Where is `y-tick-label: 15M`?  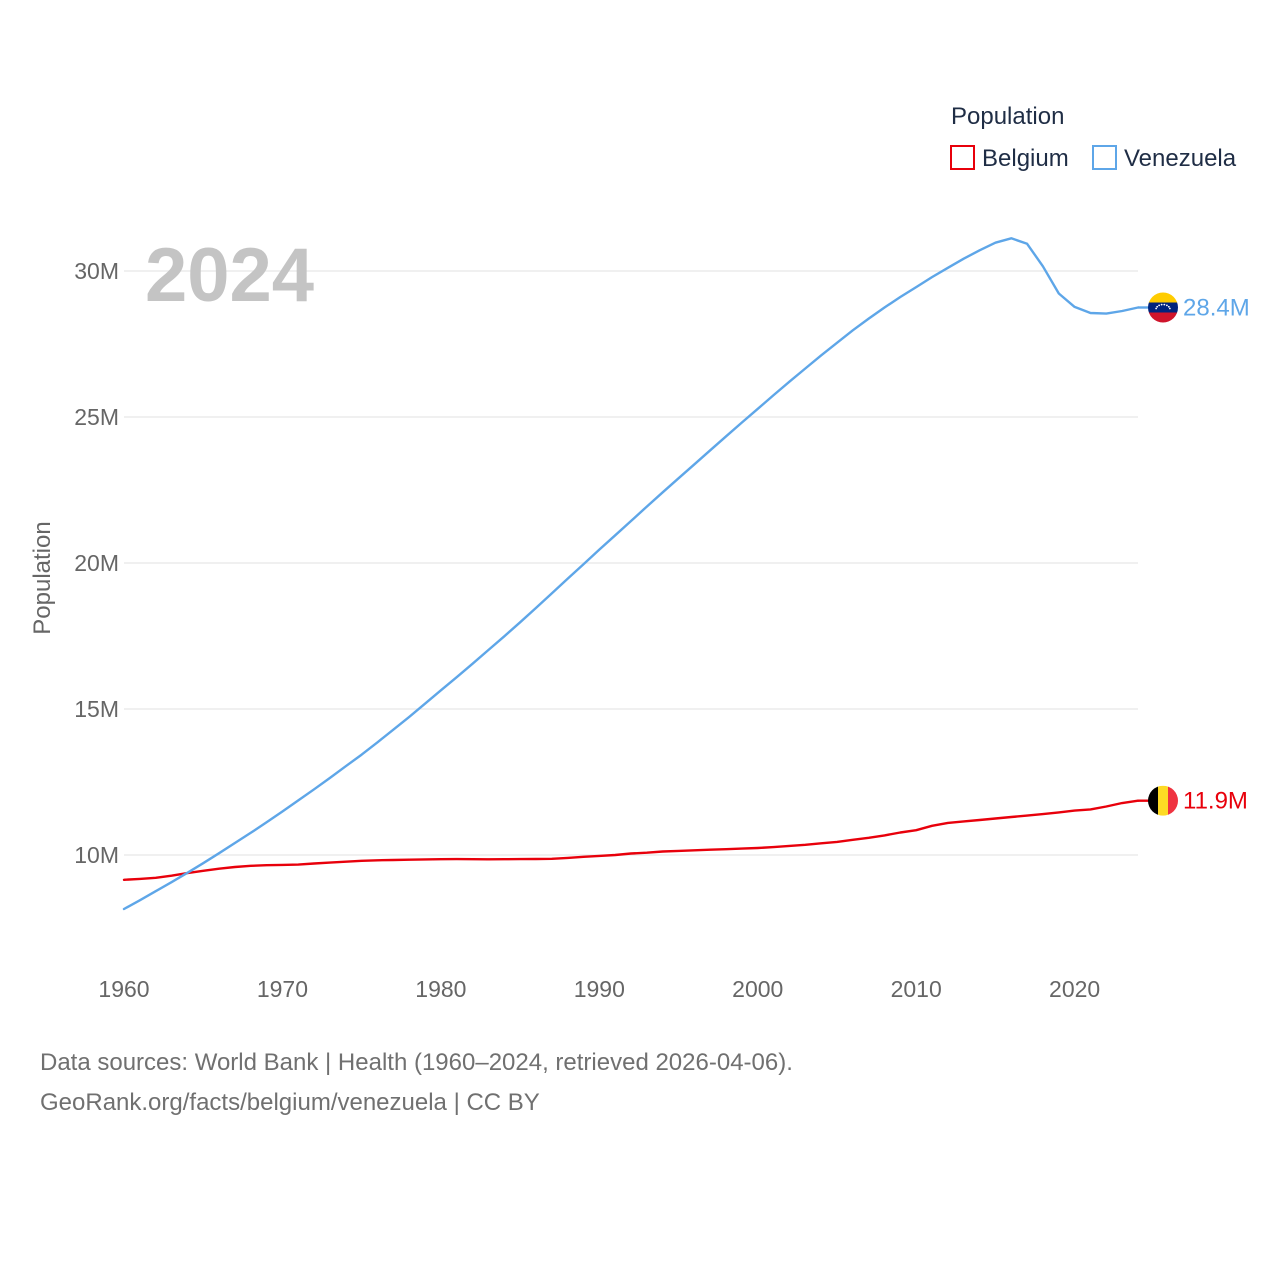
y-tick-label: 15M is located at coordinates (96, 709).